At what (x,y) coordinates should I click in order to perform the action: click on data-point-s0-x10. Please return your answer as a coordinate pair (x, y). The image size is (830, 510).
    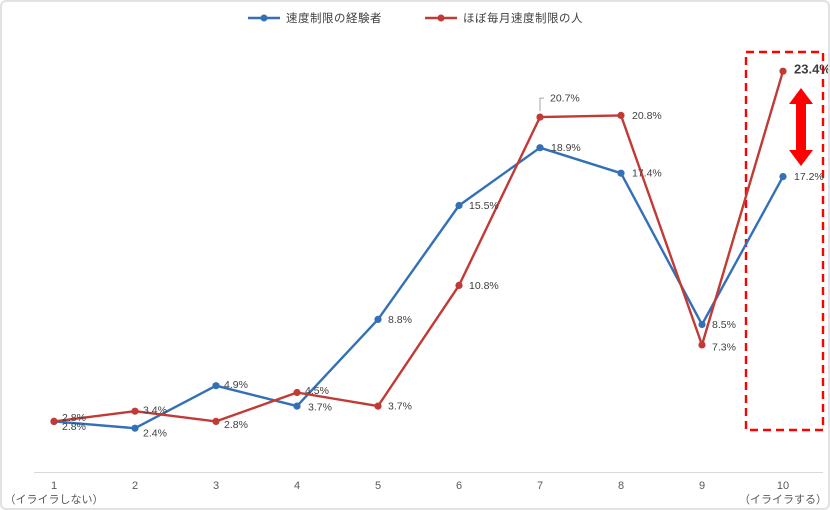
    Looking at the image, I should click on (783, 177).